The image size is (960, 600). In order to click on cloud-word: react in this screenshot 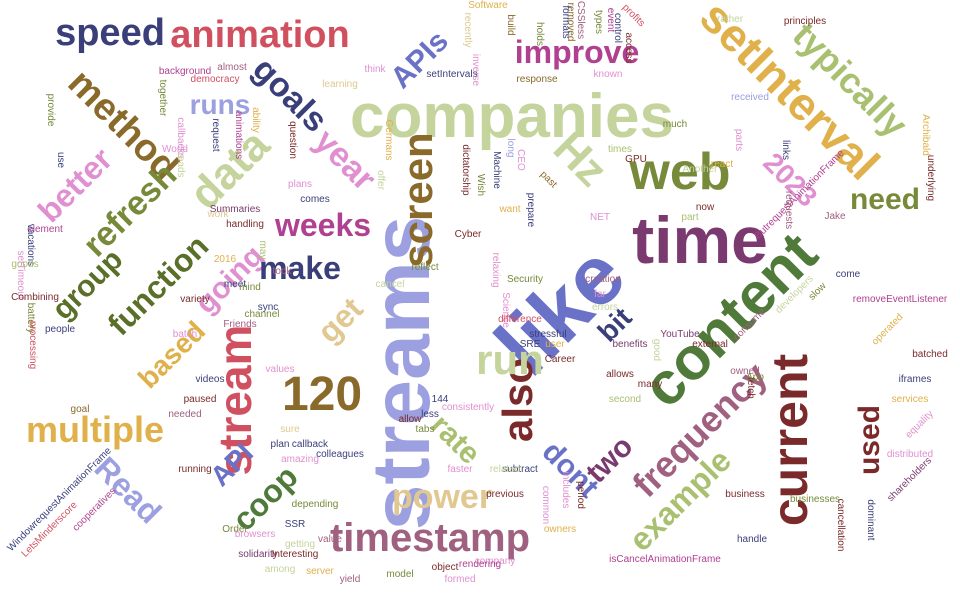, I will do `click(722, 164)`.